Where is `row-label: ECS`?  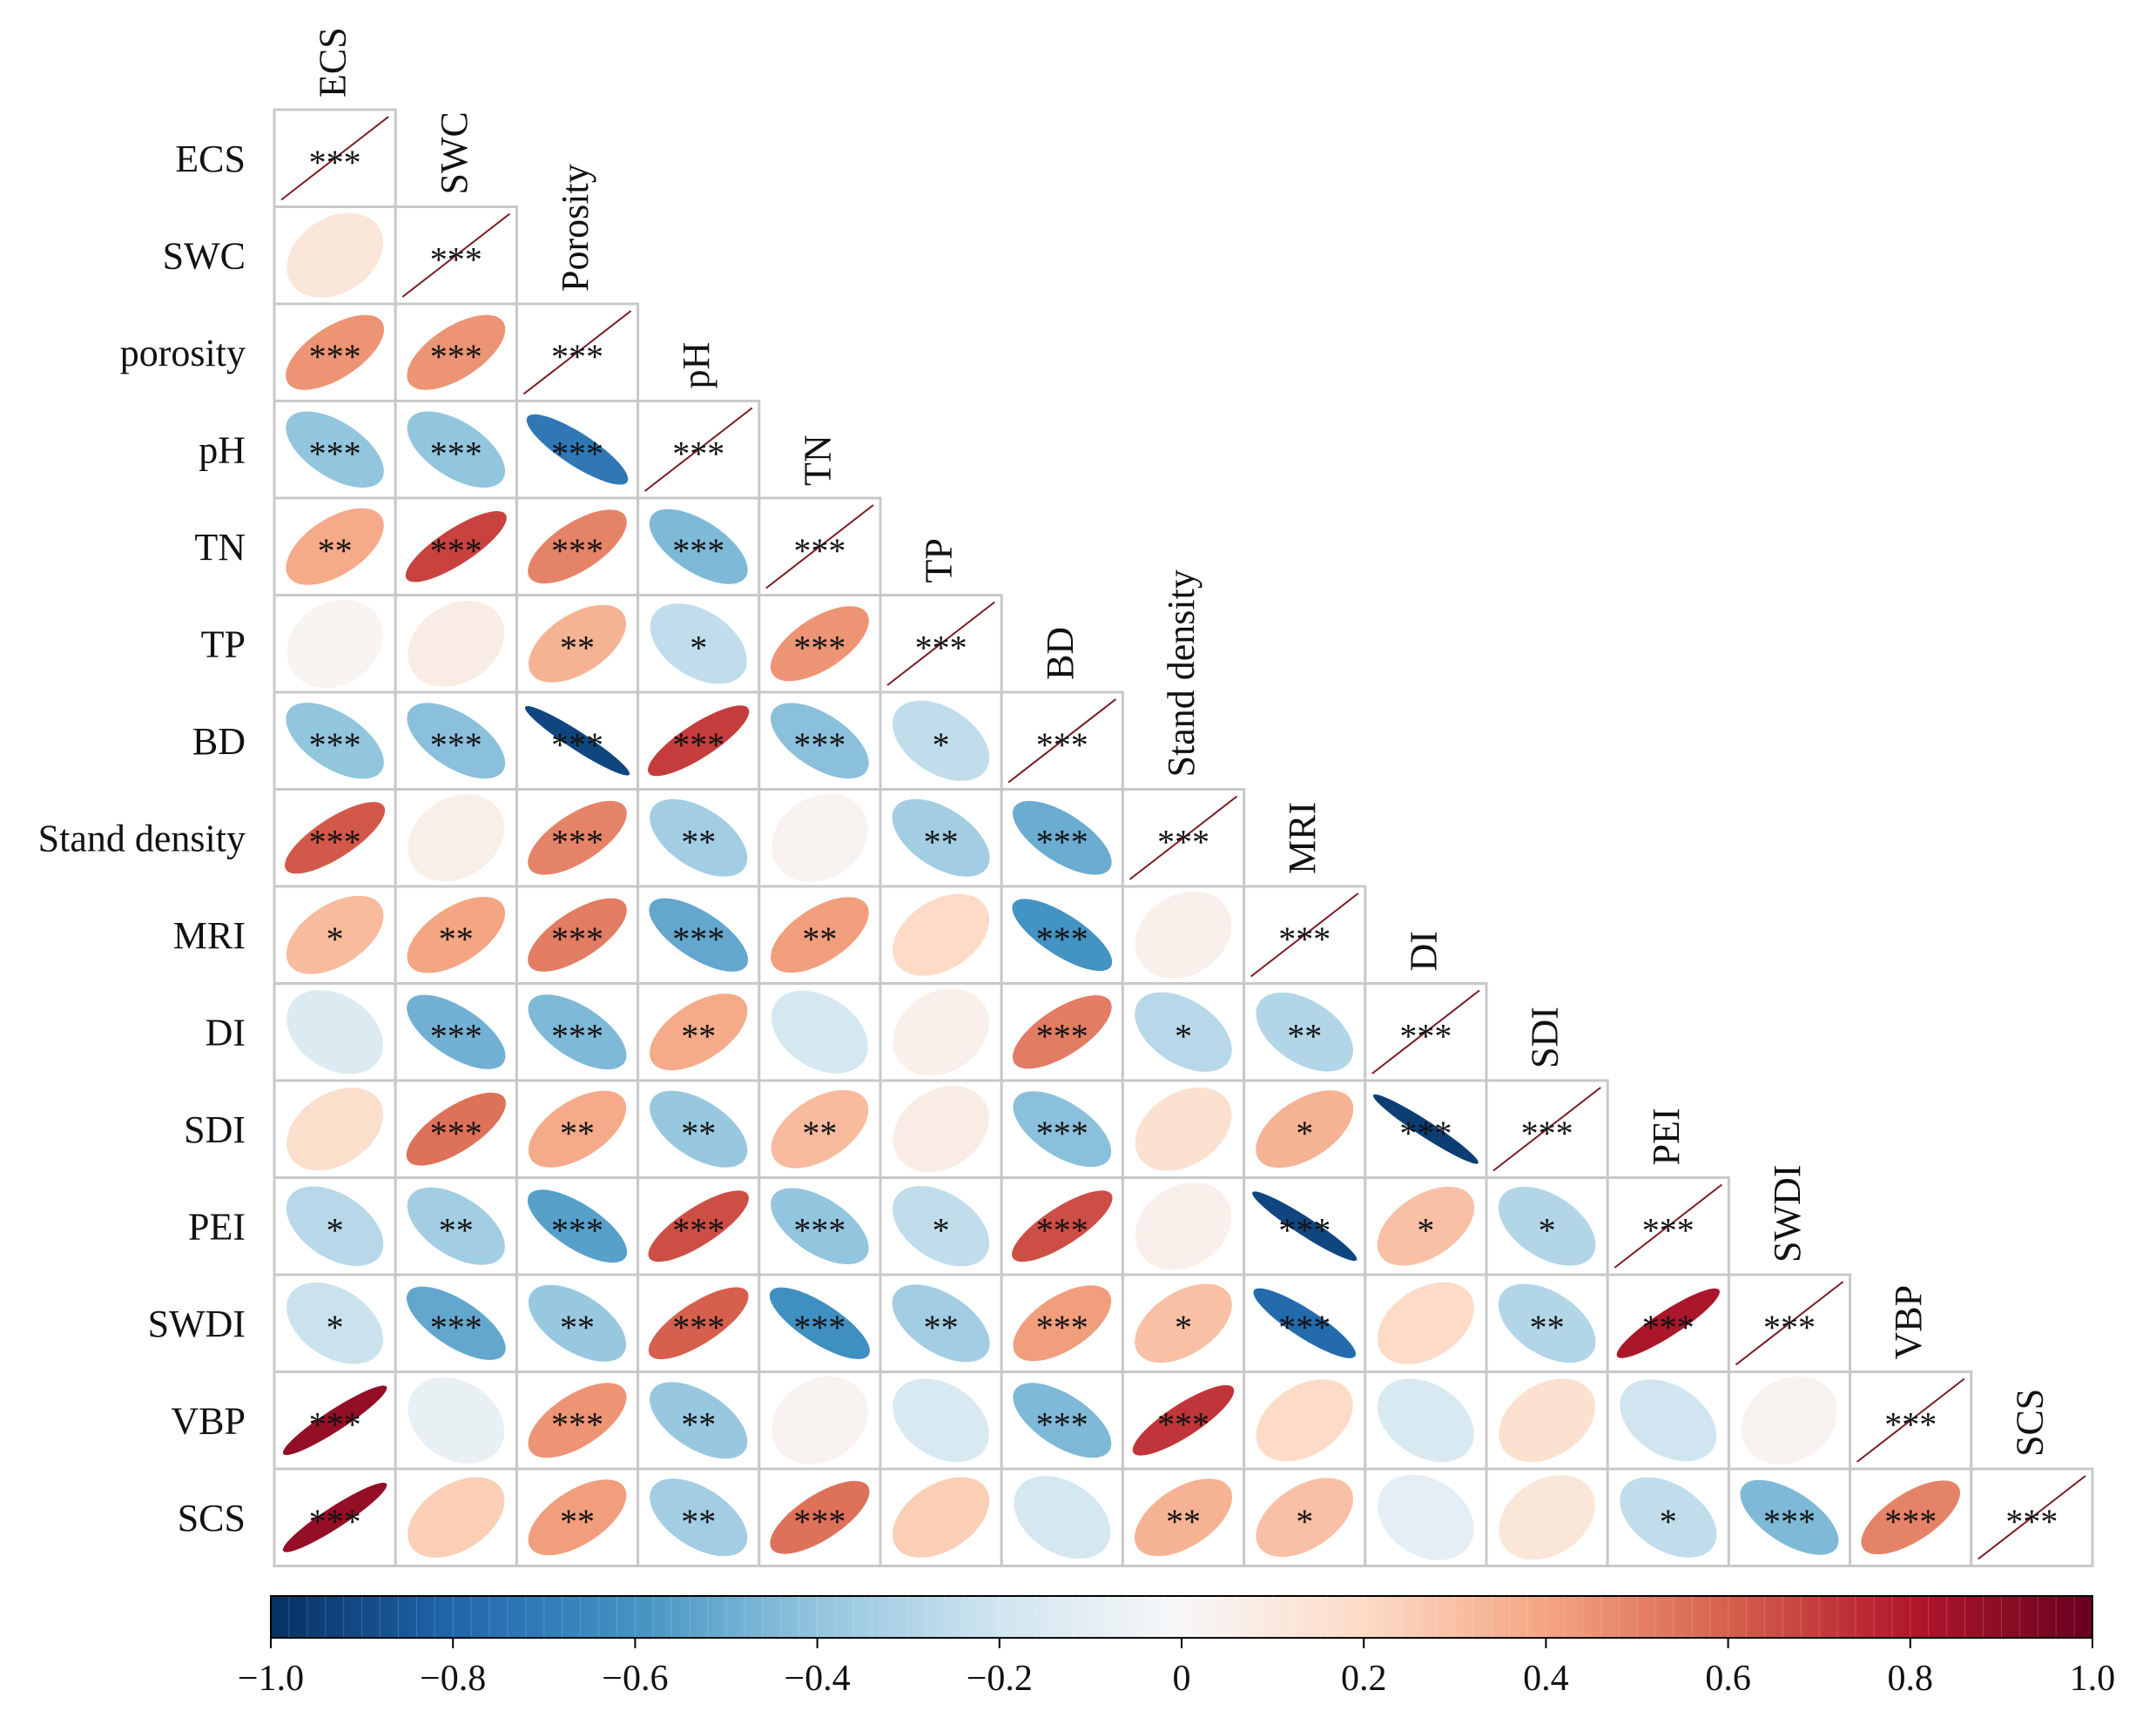
row-label: ECS is located at coordinates (210, 159).